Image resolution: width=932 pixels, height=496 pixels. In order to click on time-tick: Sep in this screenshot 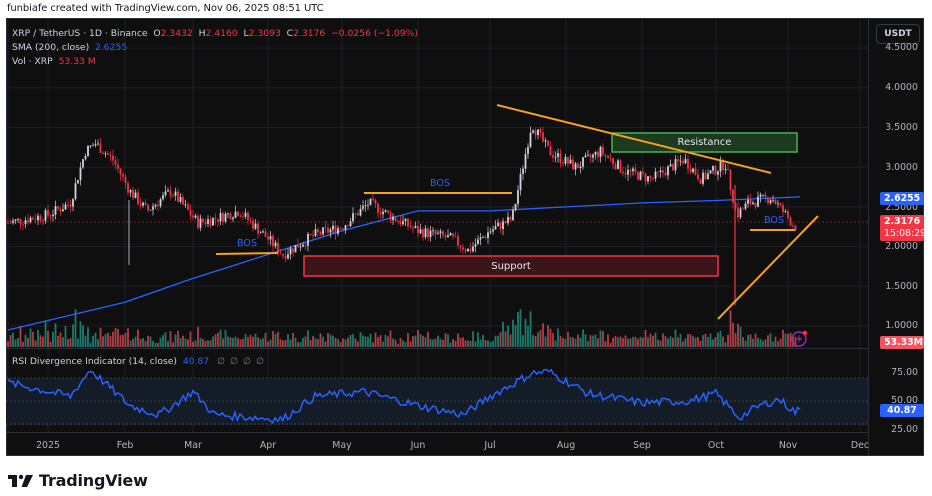, I will do `click(642, 445)`.